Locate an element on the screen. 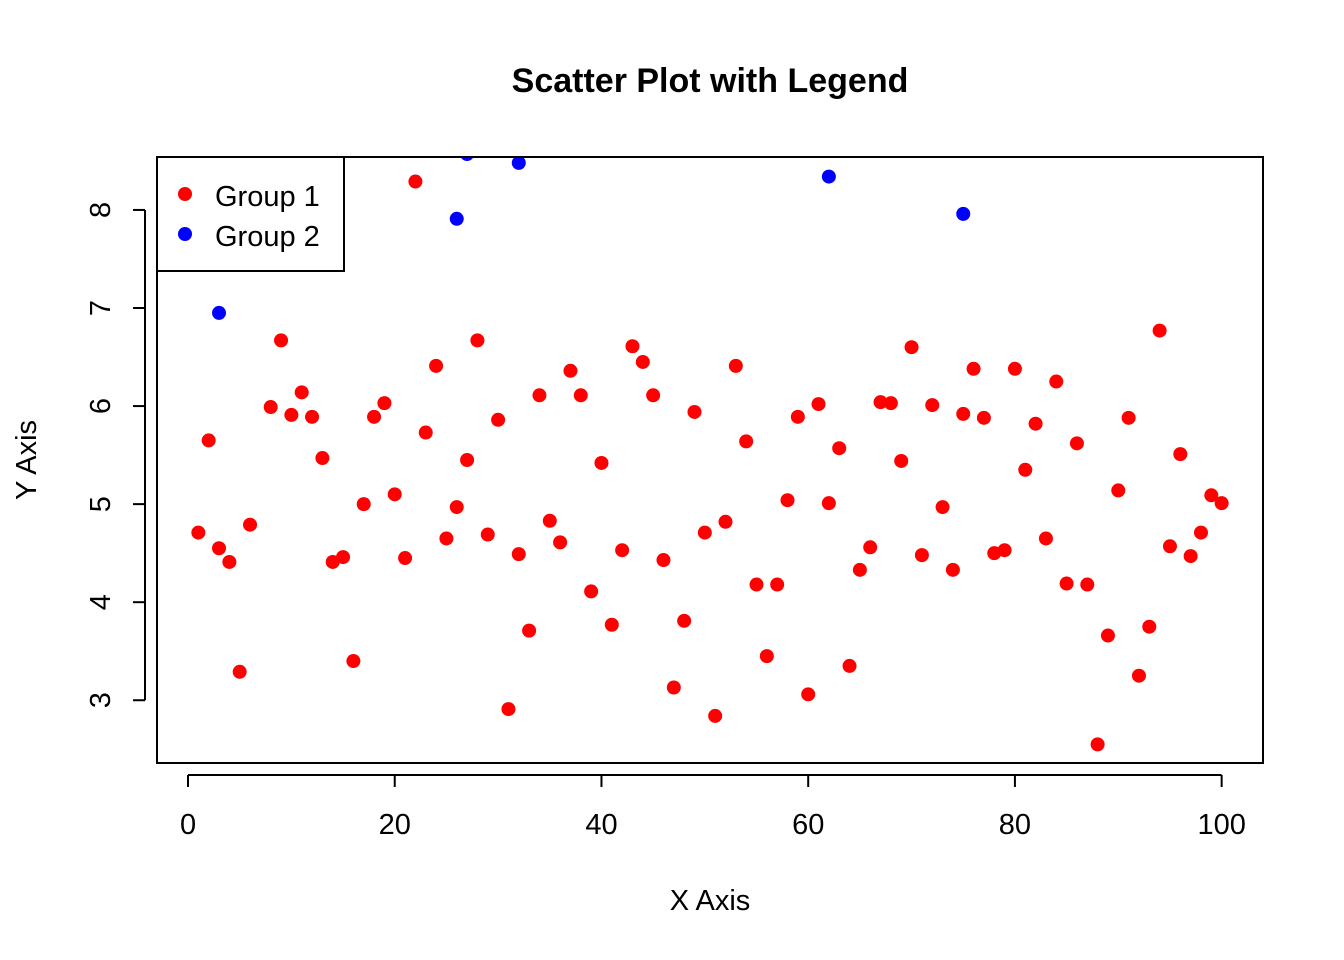 This screenshot has height=960, width=1344. x-tick-label: 40 is located at coordinates (601, 825).